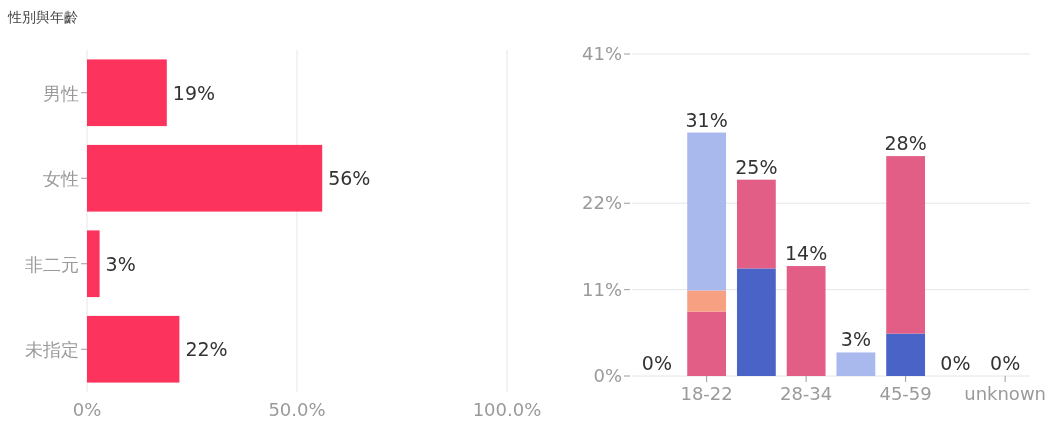 The height and width of the screenshot is (445, 1062). Describe the element at coordinates (52, 350) in the screenshot. I see `y-tick-label: 未指定` at that location.